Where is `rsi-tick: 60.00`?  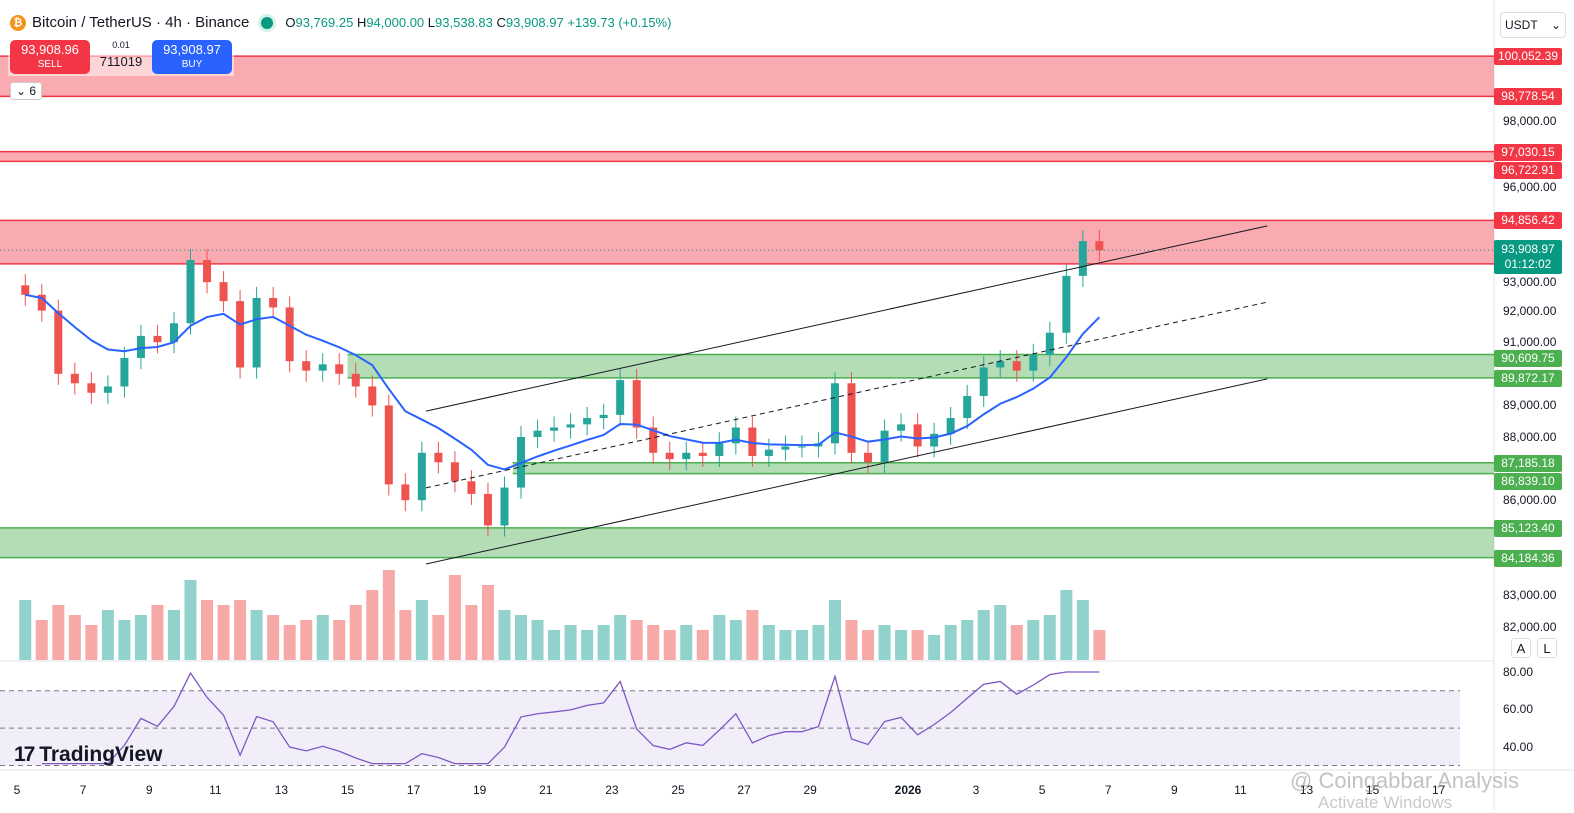 rsi-tick: 60.00 is located at coordinates (1518, 709).